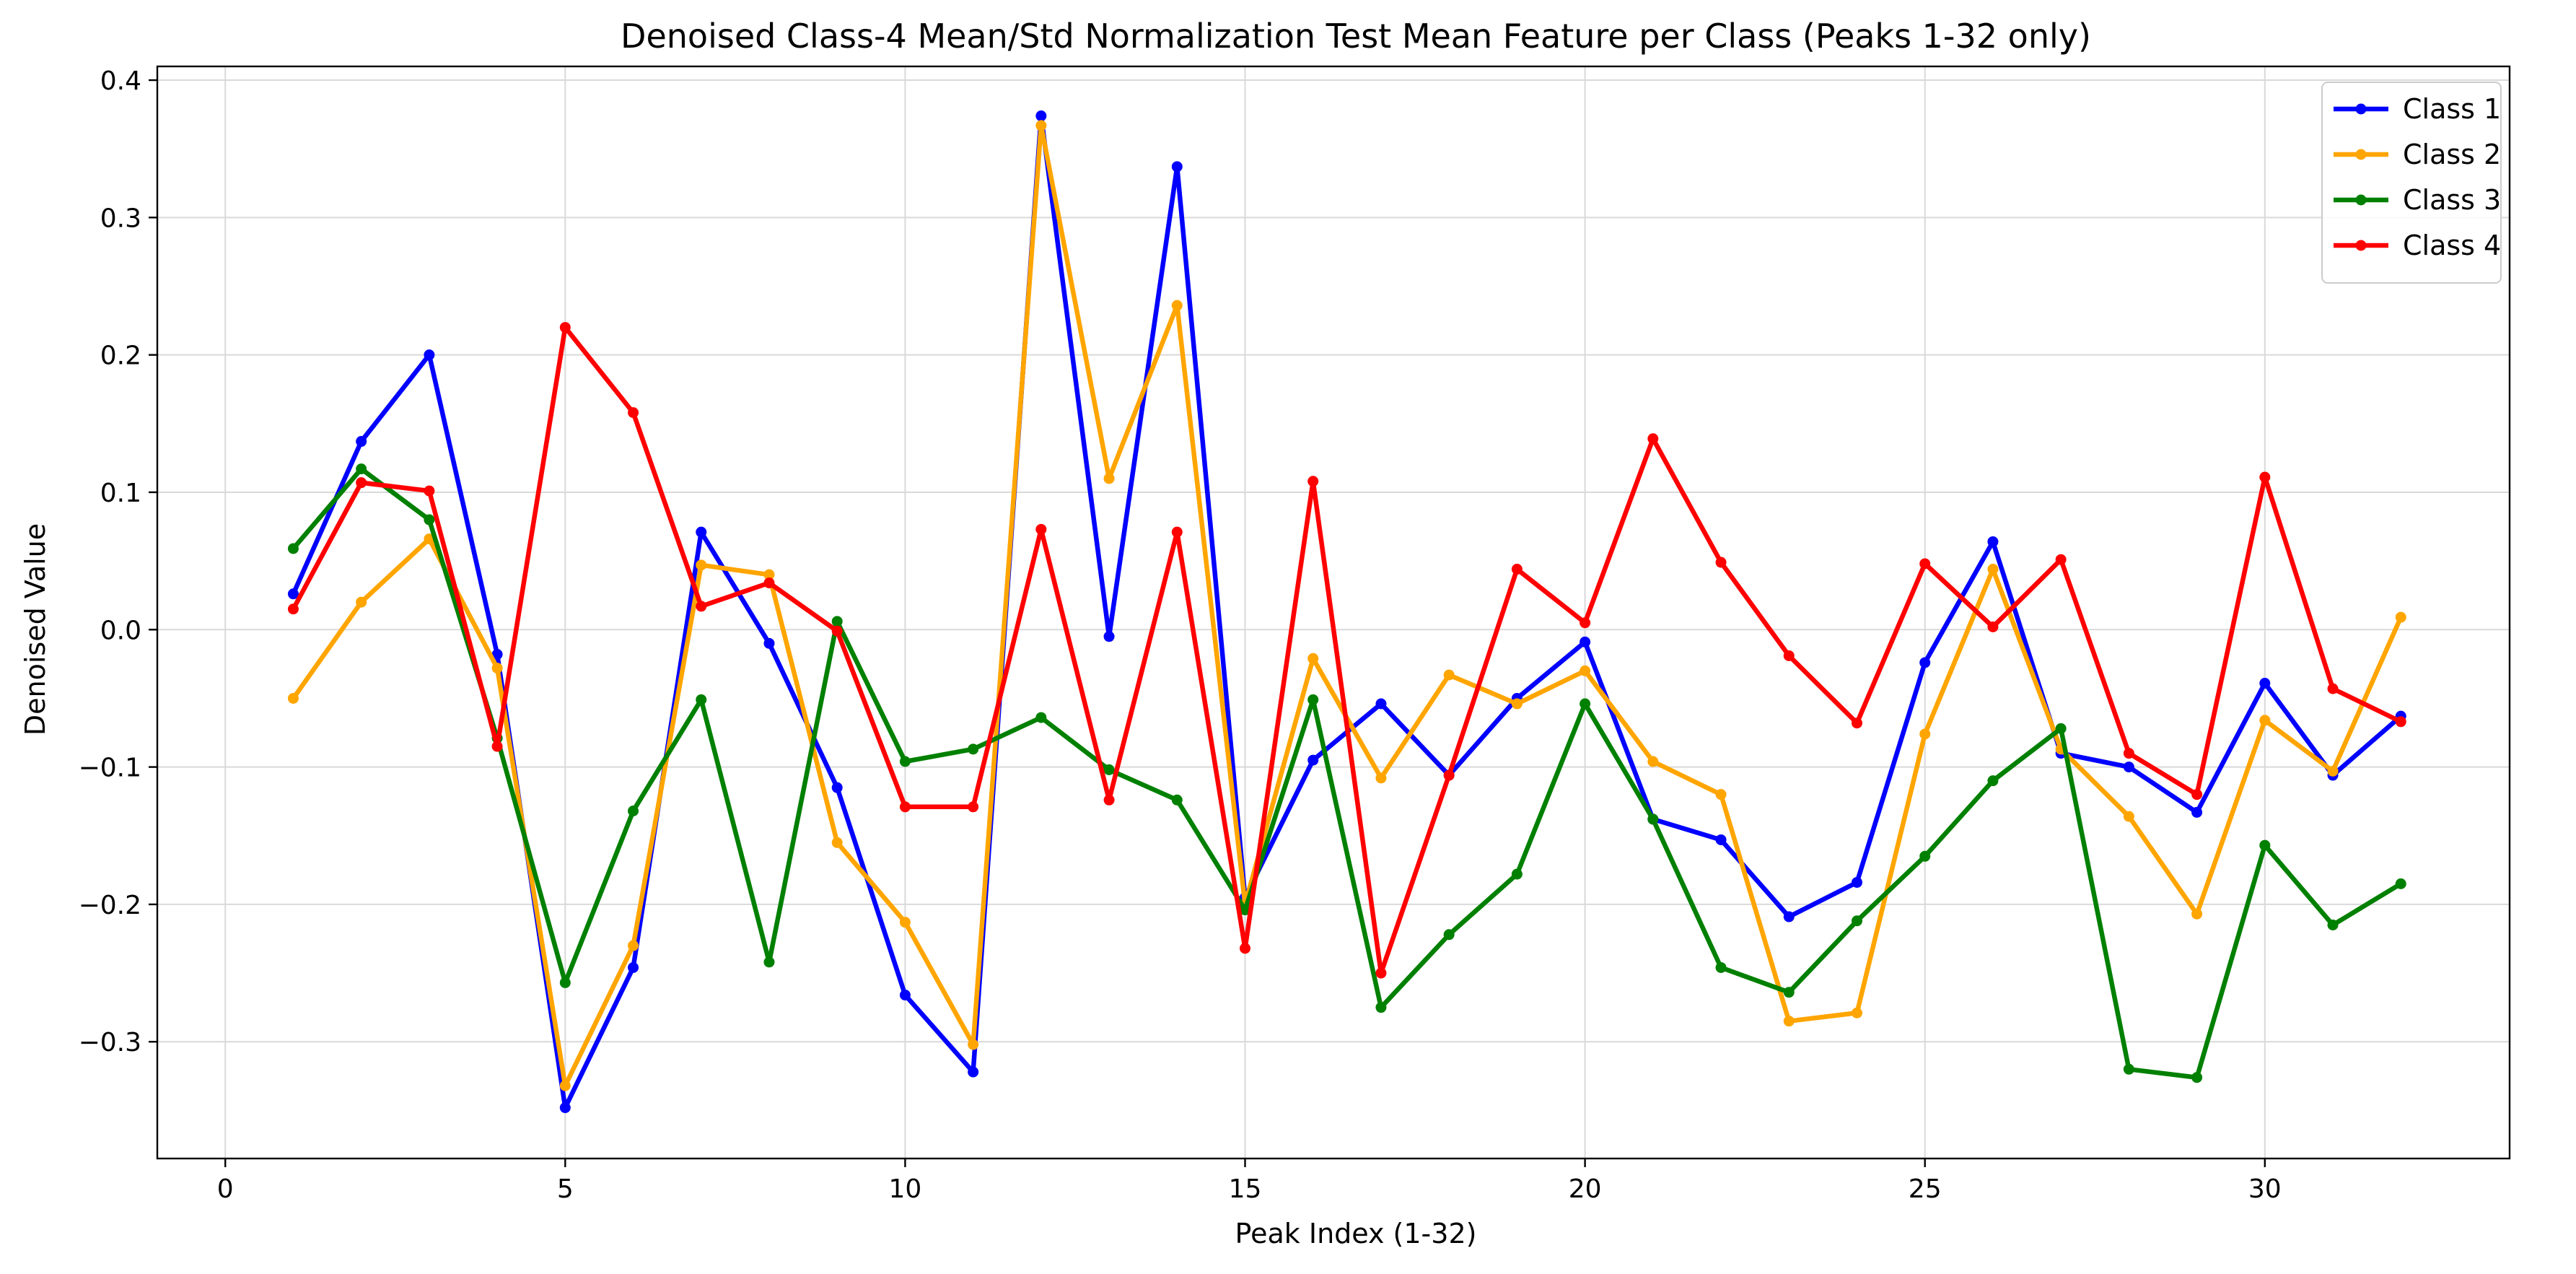 This screenshot has width=2576, height=1274. I want to click on x-tick-label: 0, so click(225, 1189).